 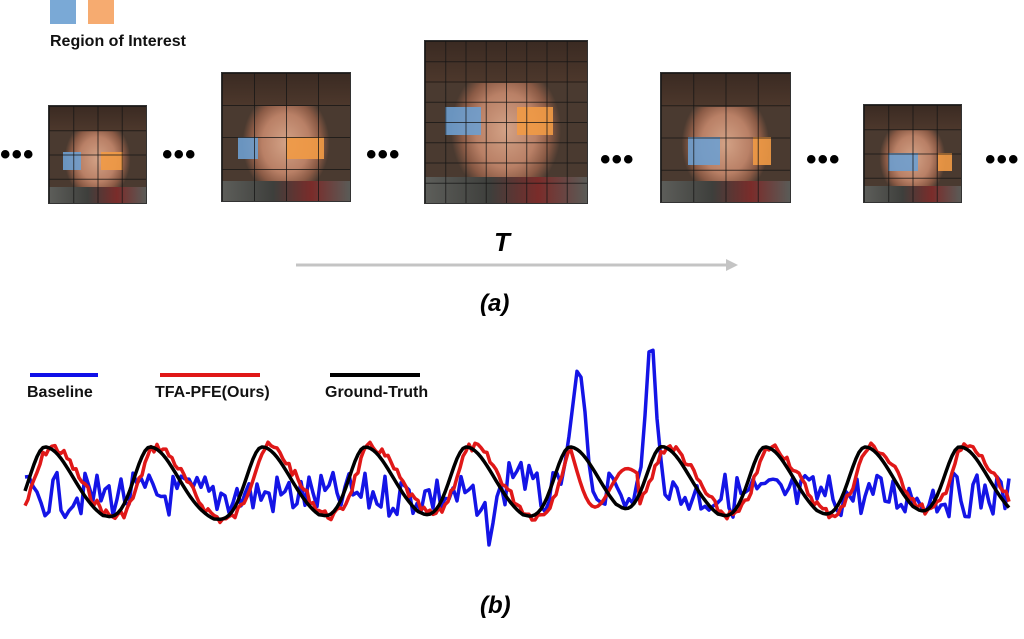 What do you see at coordinates (63, 12) in the screenshot?
I see `roi-blue-swatch` at bounding box center [63, 12].